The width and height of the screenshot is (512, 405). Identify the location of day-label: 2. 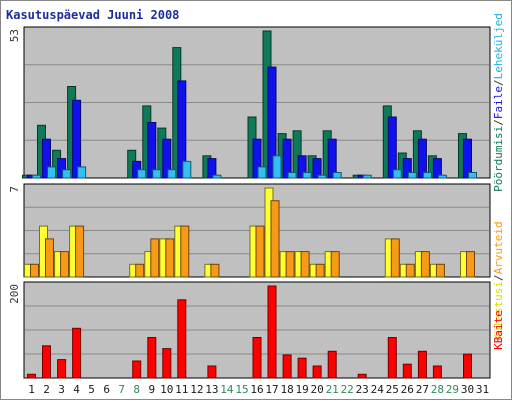
(46, 389).